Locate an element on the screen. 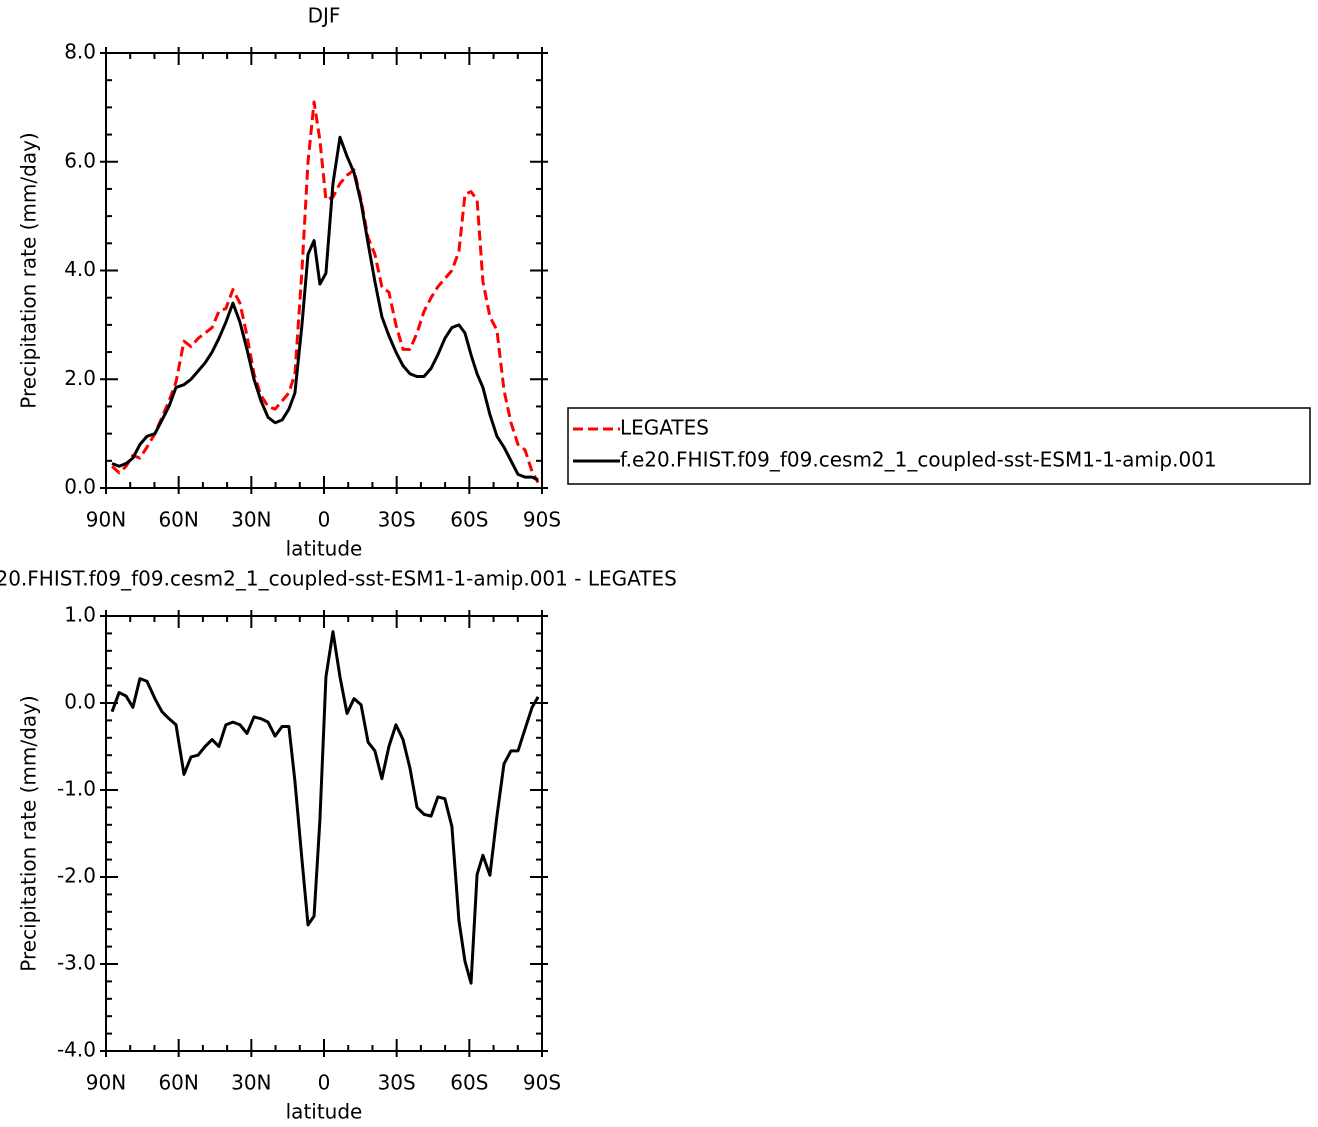 This screenshot has height=1127, width=1318. y-tick-label: -4.0 is located at coordinates (76, 1050).